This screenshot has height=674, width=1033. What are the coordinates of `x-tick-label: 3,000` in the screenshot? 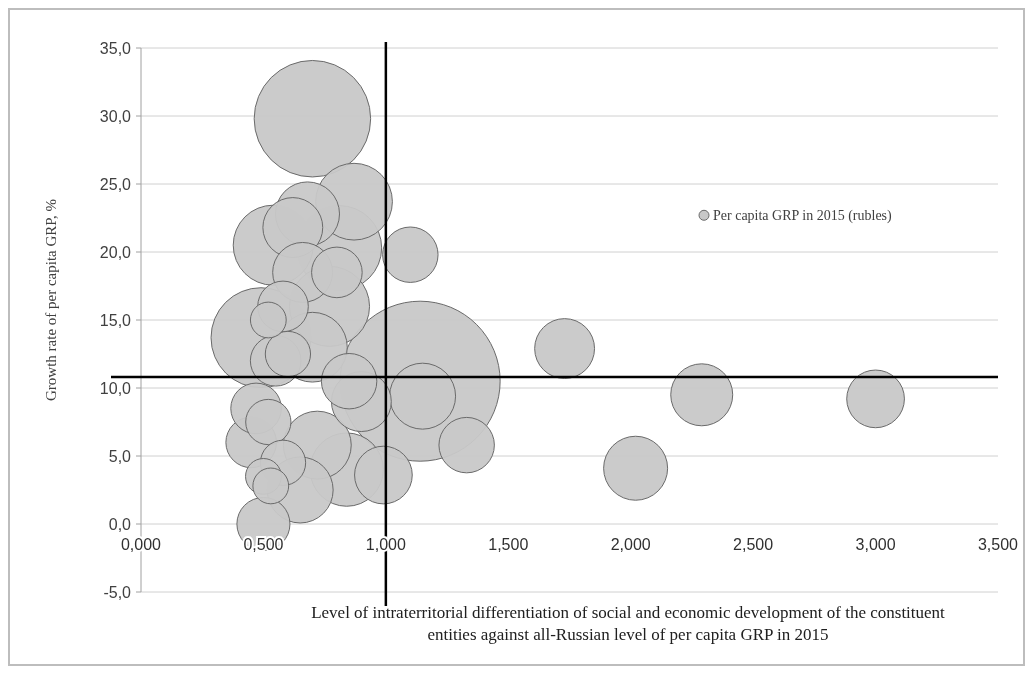 It's located at (875, 544).